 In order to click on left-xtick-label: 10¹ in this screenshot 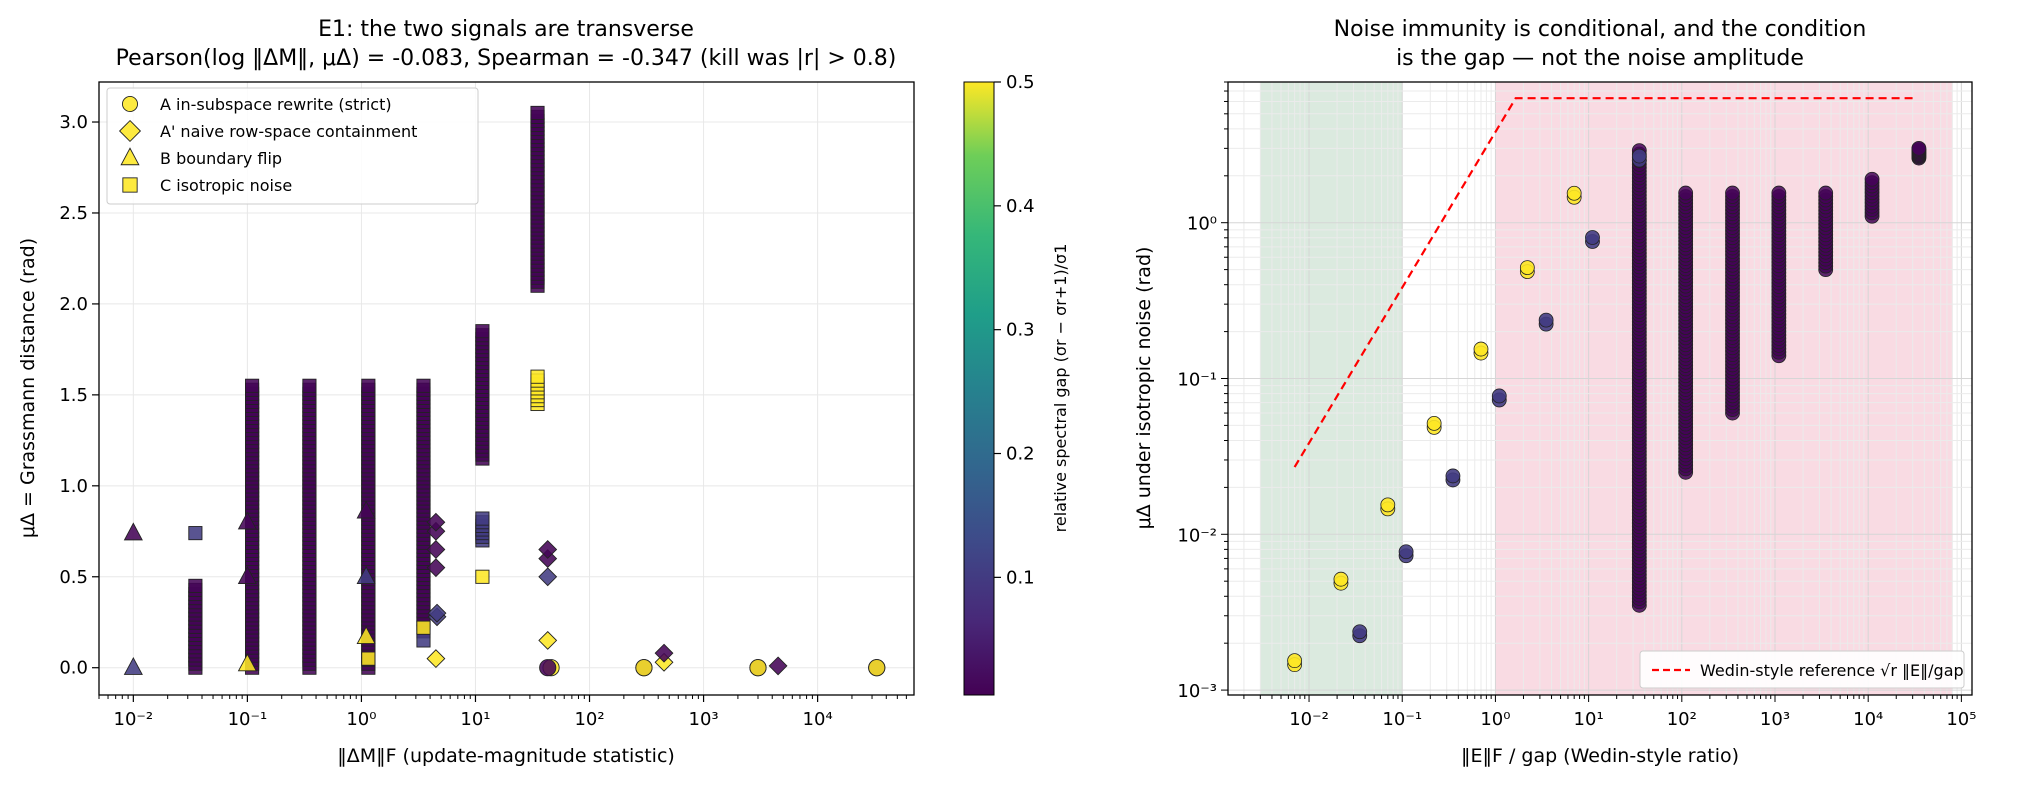, I will do `click(475, 719)`.